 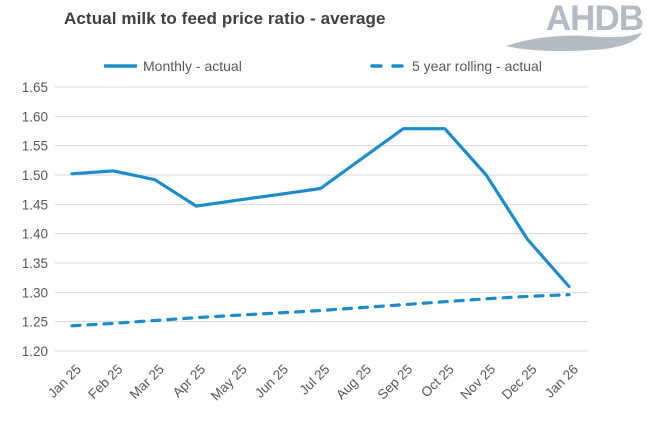 What do you see at coordinates (35, 292) in the screenshot?
I see `y-axis-tick-label: 1.30` at bounding box center [35, 292].